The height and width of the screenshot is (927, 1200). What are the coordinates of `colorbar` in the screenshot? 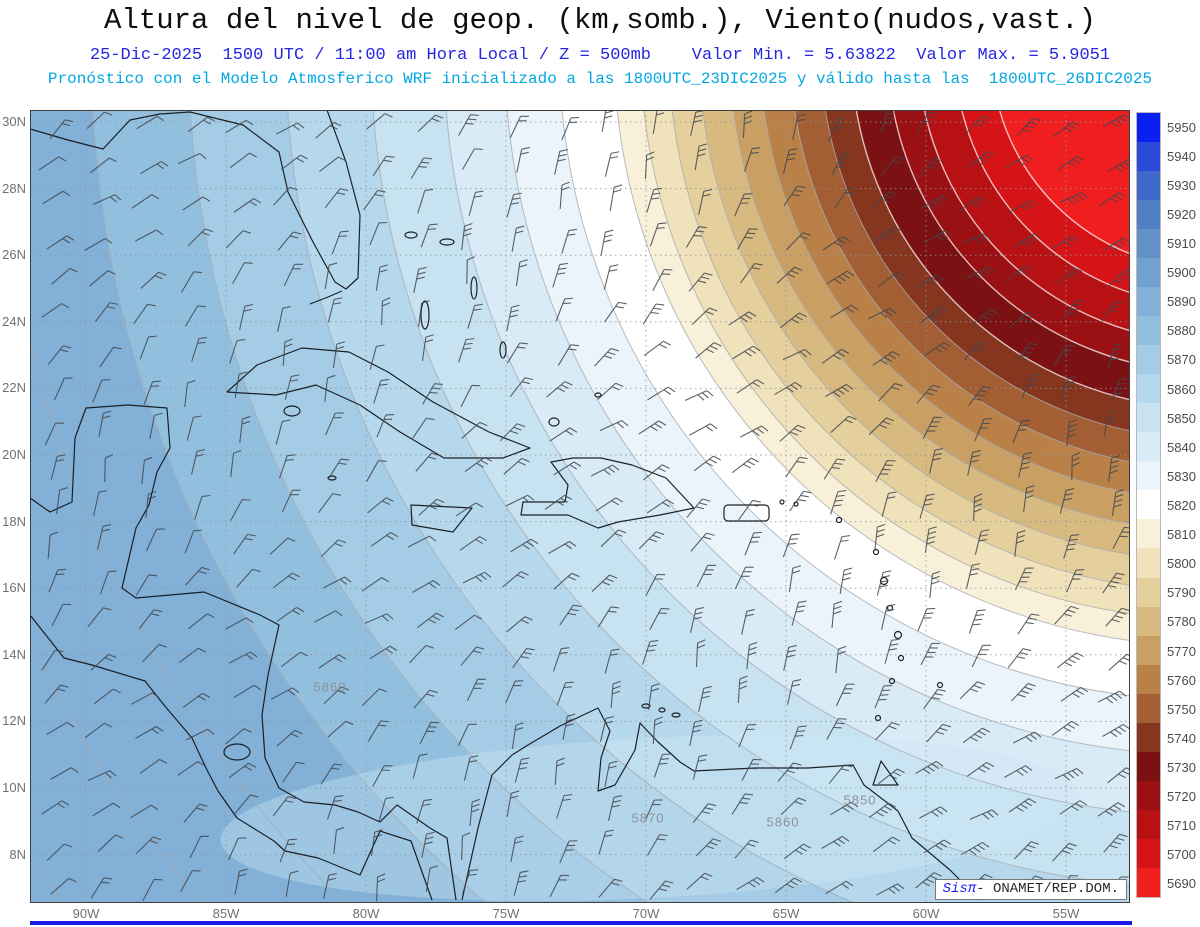 It's located at (1148, 505).